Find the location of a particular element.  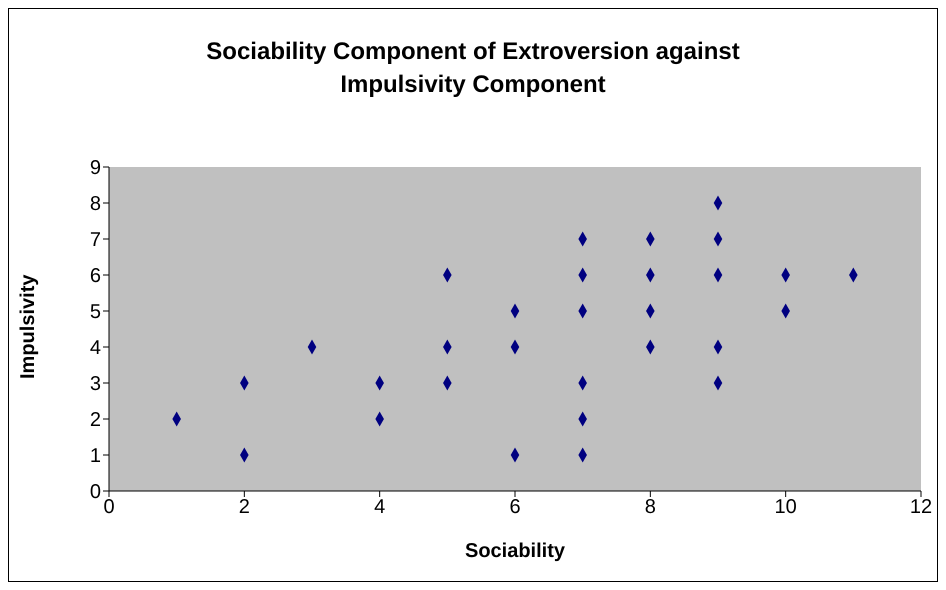

y-tick-label: 4 is located at coordinates (95, 348).